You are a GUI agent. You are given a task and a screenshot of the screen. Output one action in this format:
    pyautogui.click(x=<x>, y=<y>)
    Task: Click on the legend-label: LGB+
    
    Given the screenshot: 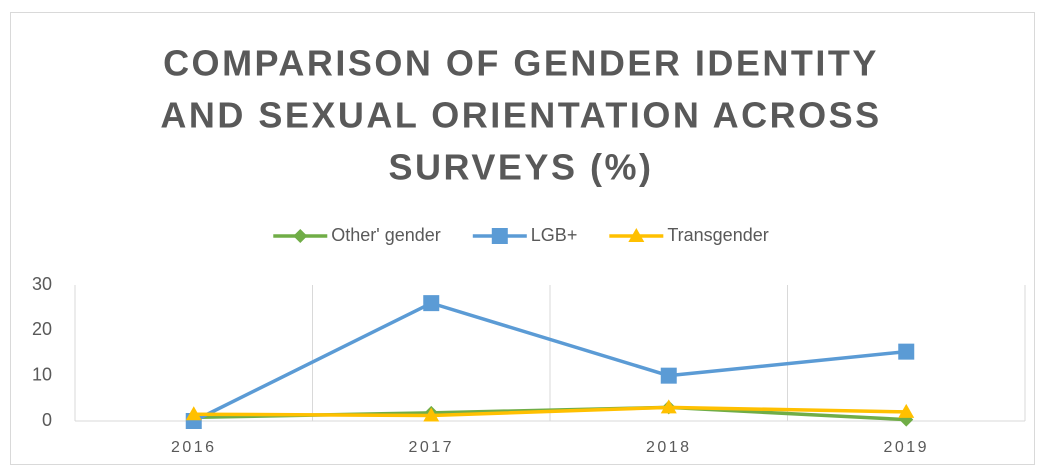 What is the action you would take?
    pyautogui.click(x=554, y=235)
    